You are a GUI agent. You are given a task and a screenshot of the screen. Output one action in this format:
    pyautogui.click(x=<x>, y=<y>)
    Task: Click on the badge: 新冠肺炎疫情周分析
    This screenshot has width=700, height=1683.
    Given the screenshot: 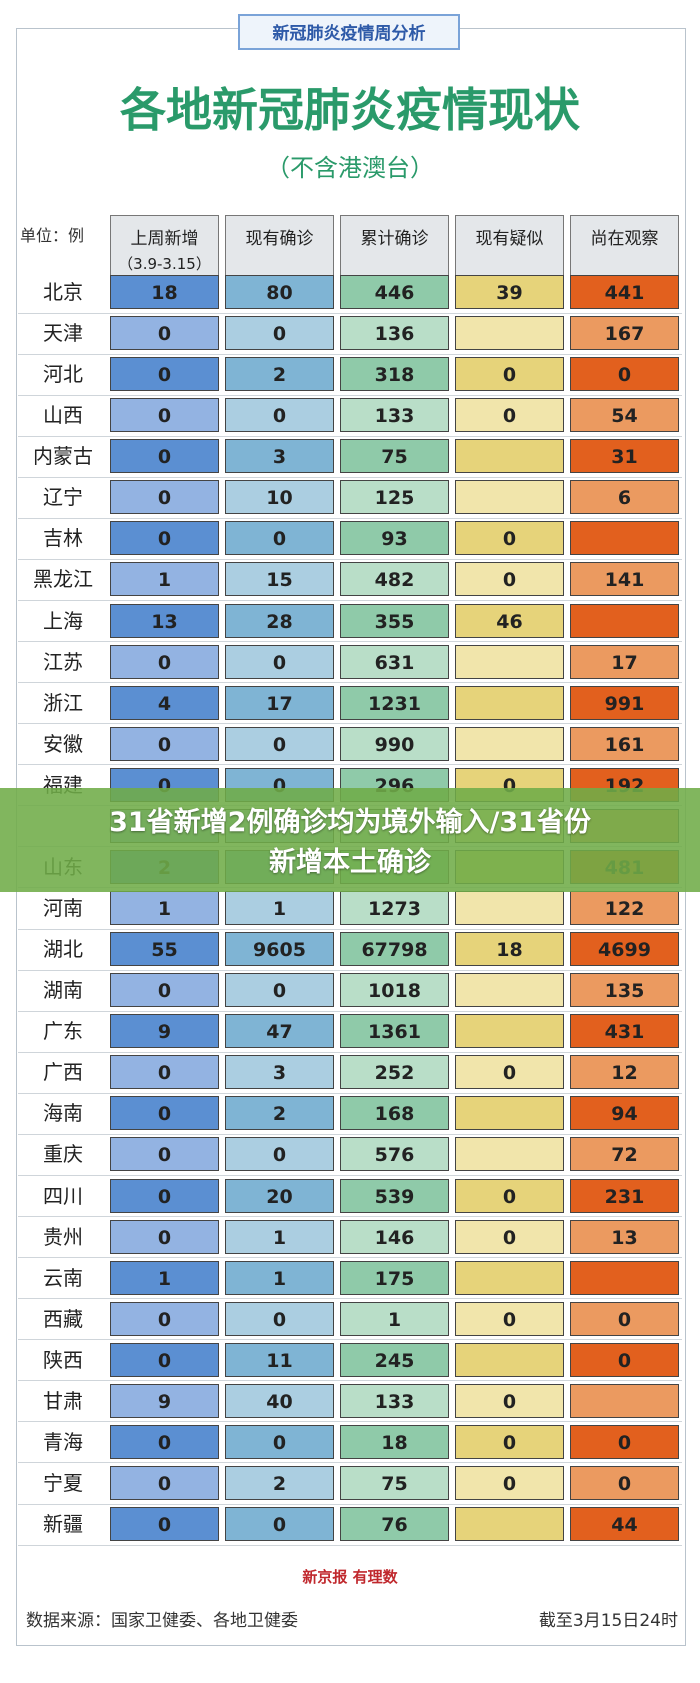 What is the action you would take?
    pyautogui.click(x=349, y=32)
    